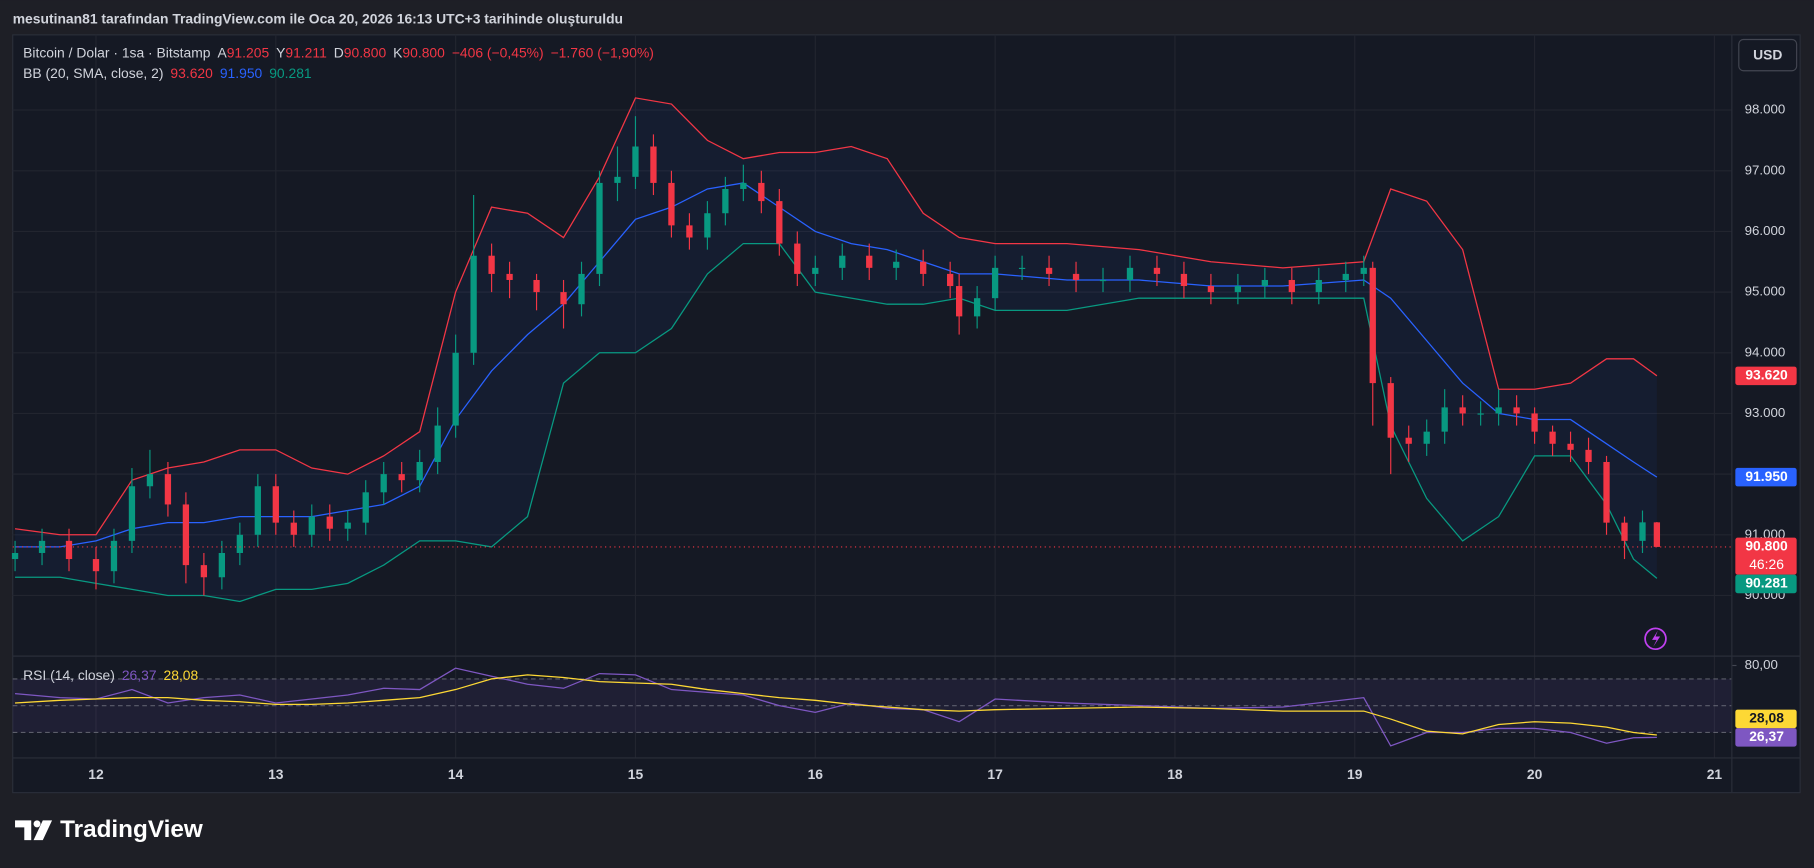  Describe the element at coordinates (1765, 169) in the screenshot. I see `y-tick-label: 97.000` at that location.